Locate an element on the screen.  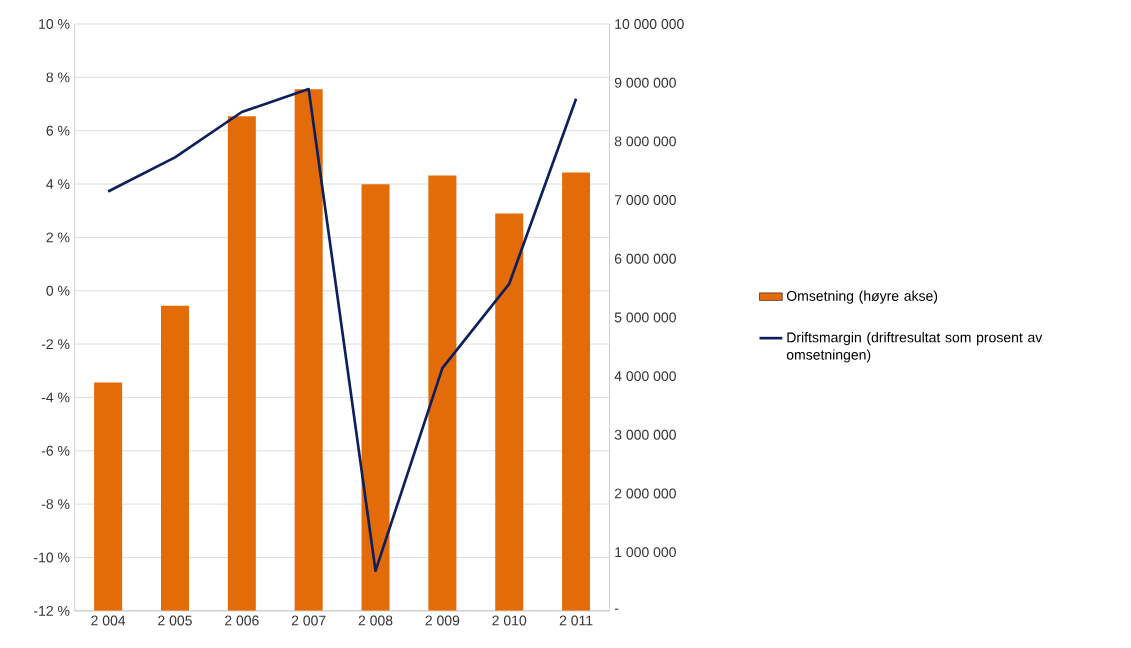
y-tick-label: -8 % is located at coordinates (55, 504).